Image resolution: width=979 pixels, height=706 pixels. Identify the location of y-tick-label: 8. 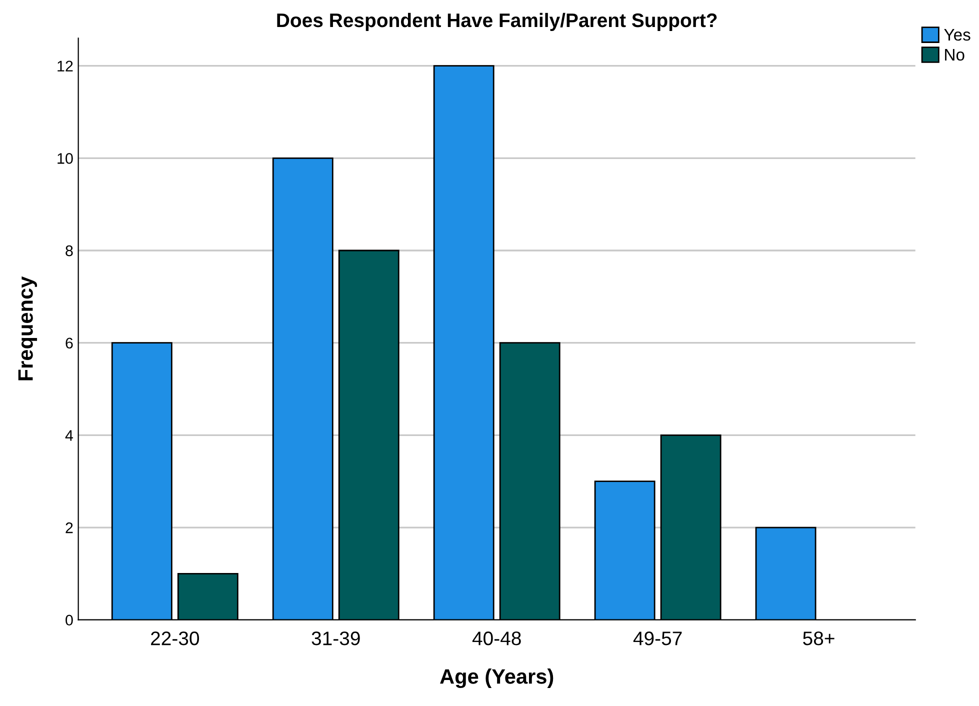
(69, 250).